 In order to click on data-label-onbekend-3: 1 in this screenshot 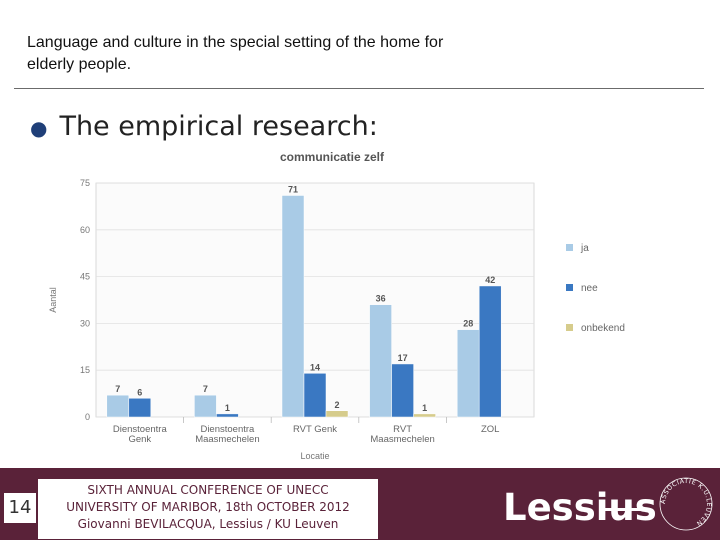, I will do `click(424, 408)`.